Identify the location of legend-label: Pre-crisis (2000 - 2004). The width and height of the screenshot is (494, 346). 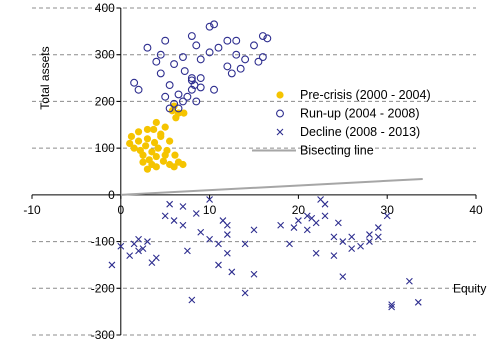
(365, 95).